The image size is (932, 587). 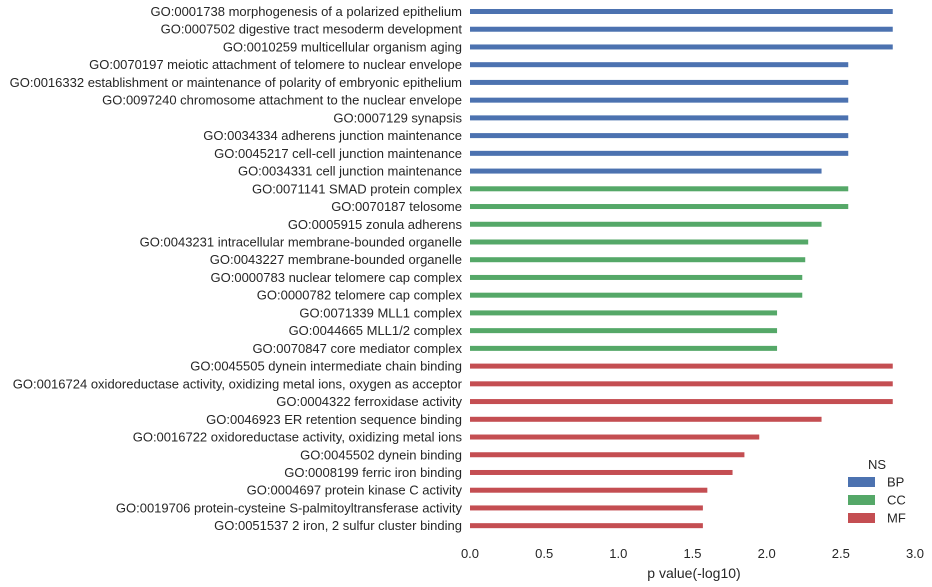 What do you see at coordinates (381, 454) in the screenshot?
I see `category-label: GO:0045502 dynein binding` at bounding box center [381, 454].